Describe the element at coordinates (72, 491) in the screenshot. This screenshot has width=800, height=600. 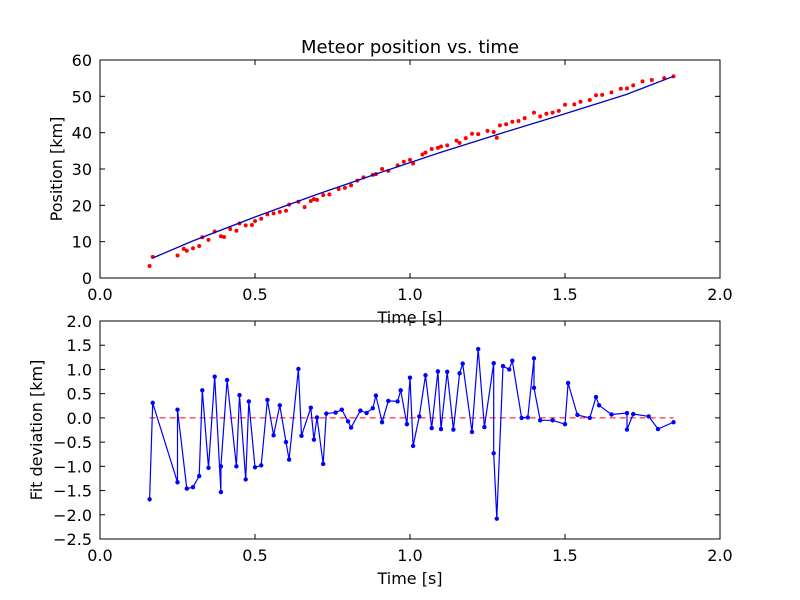
I see `y-tick-label: −1.5` at that location.